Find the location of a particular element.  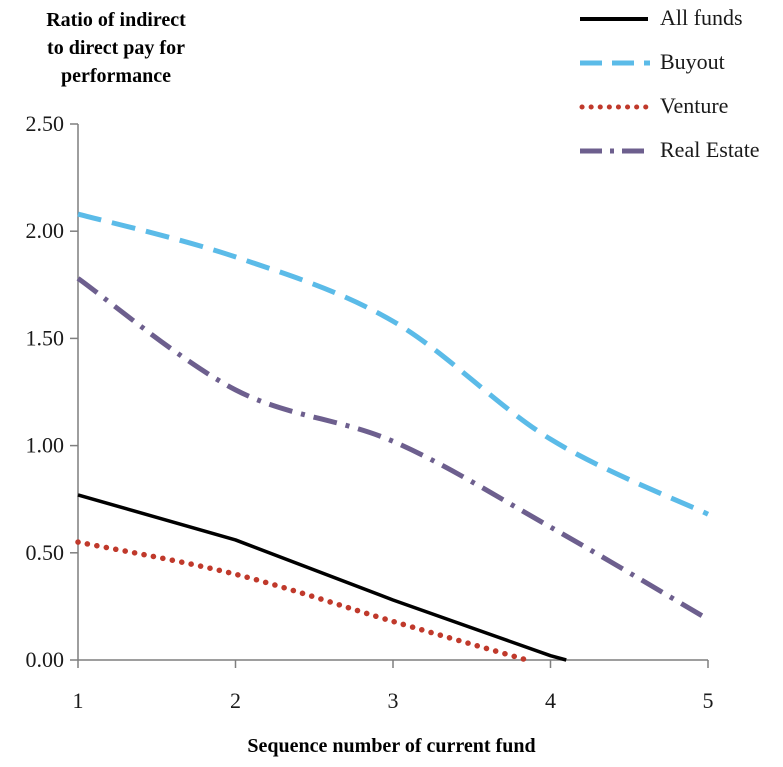

legend-swatch-buyout is located at coordinates (615, 63).